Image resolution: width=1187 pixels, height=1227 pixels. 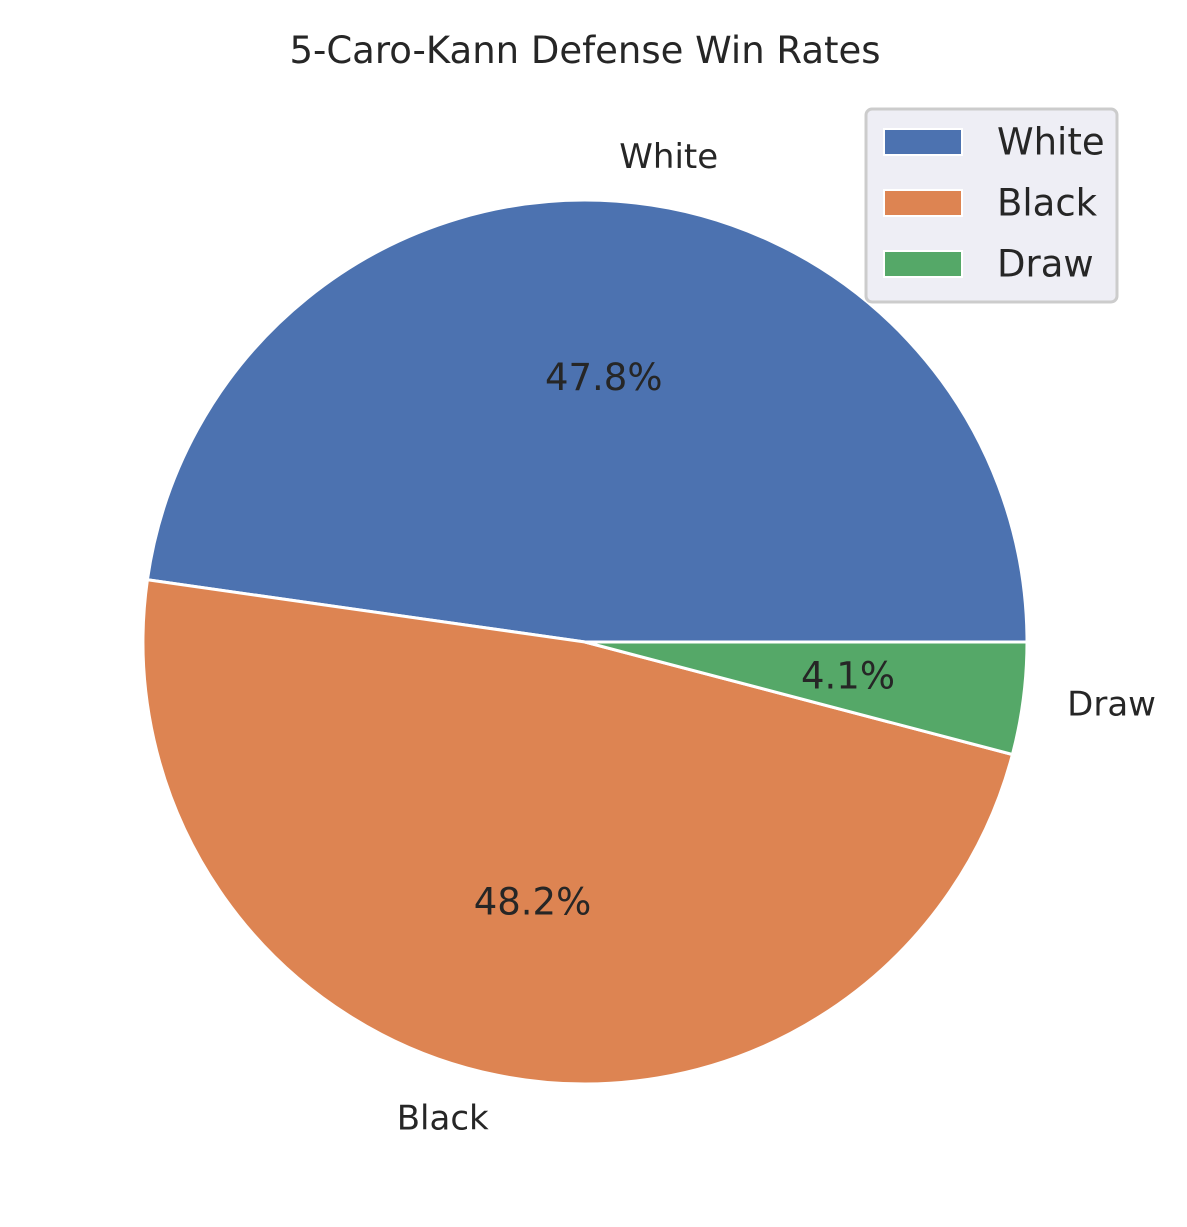 What do you see at coordinates (668, 157) in the screenshot?
I see `slice-label-white: White` at bounding box center [668, 157].